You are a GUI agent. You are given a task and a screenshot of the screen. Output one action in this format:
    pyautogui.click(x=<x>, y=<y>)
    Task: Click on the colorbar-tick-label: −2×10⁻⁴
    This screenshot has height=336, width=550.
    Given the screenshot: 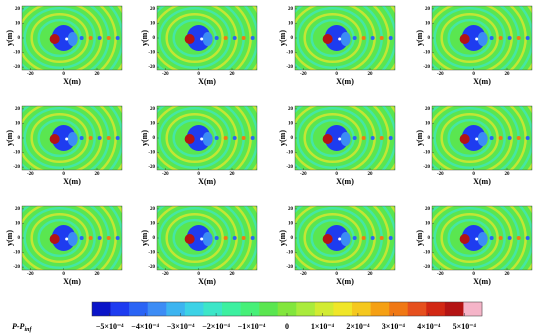 What is the action you would take?
    pyautogui.click(x=216, y=326)
    